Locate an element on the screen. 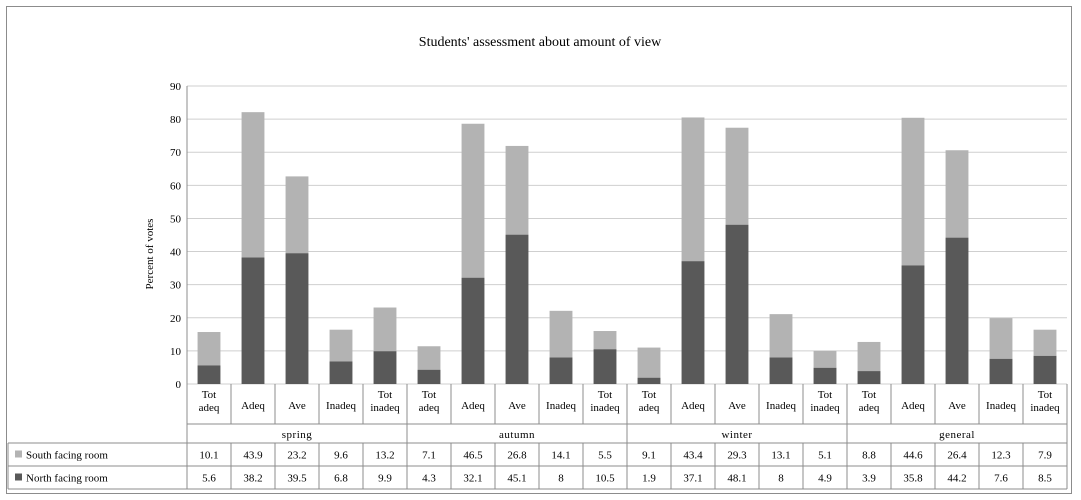 This screenshot has height=500, width=1081. table-value: 44.2 is located at coordinates (956, 479).